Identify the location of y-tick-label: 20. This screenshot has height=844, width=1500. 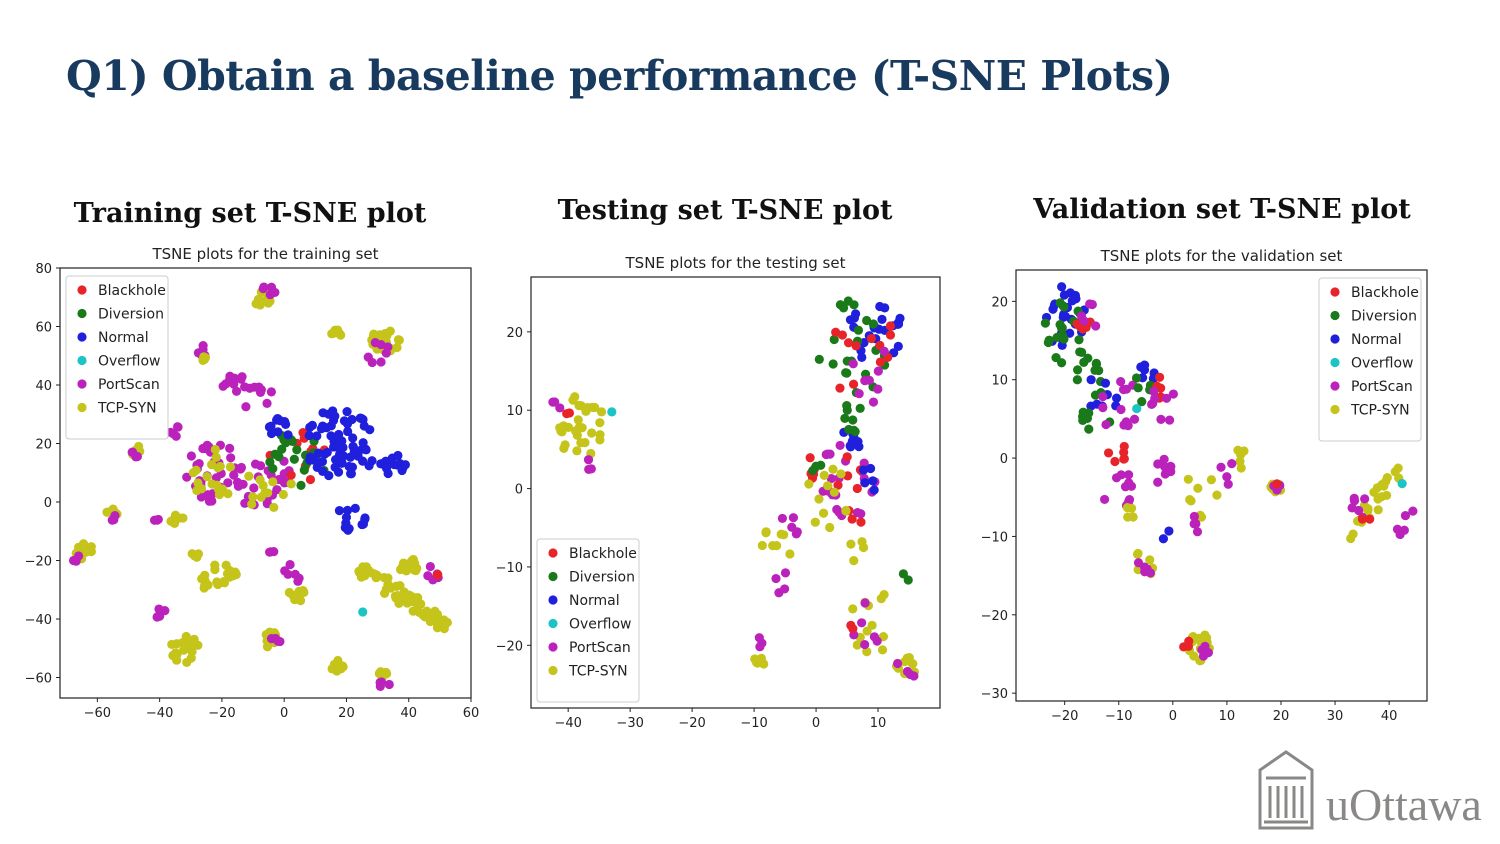
(514, 333).